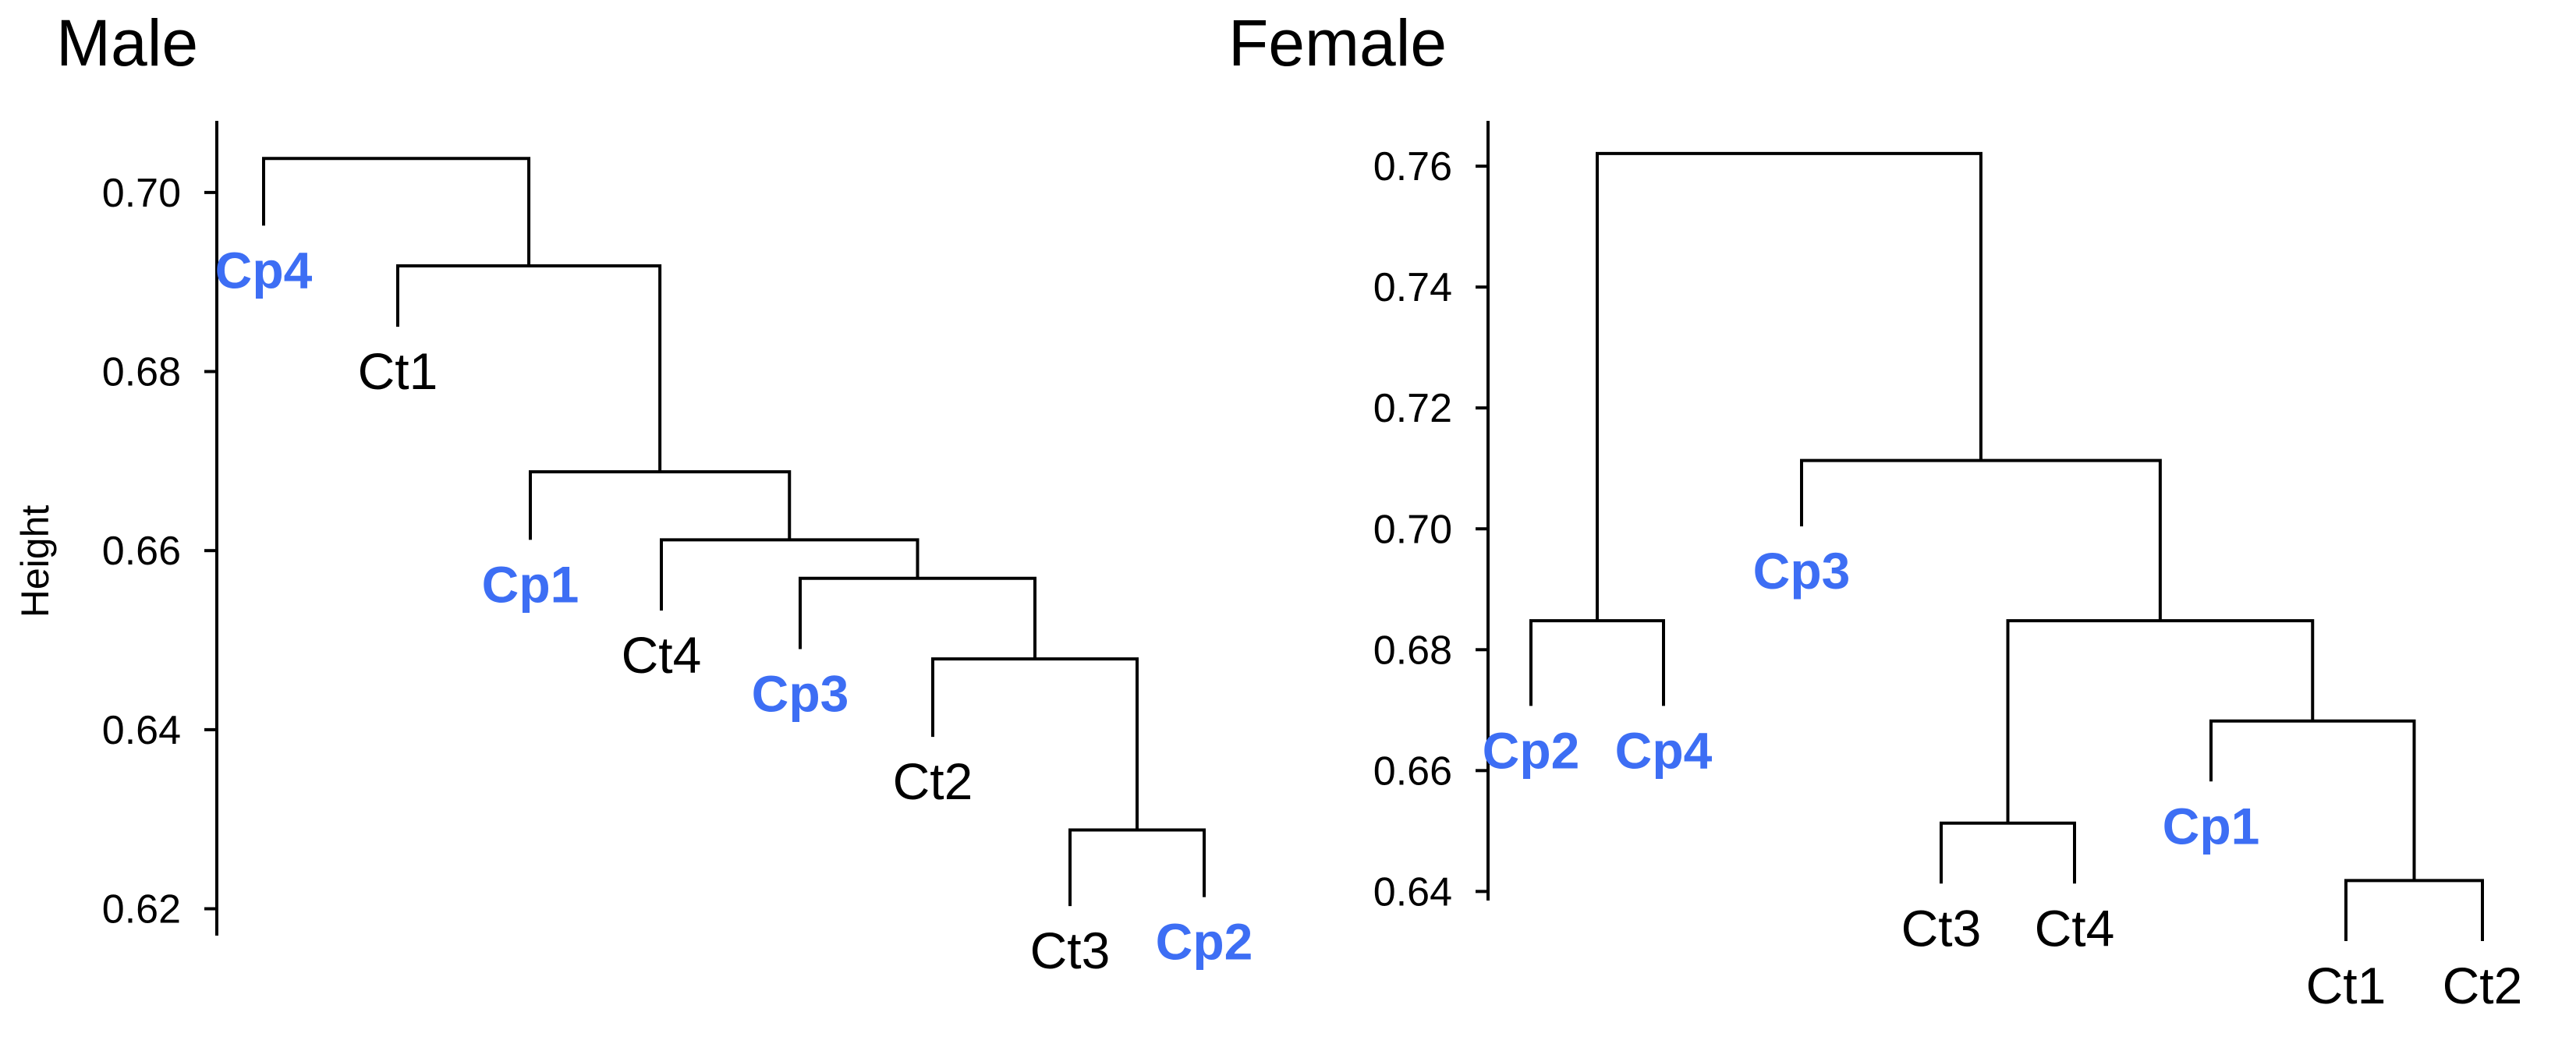  I want to click on male-link-m4, so click(789, 575).